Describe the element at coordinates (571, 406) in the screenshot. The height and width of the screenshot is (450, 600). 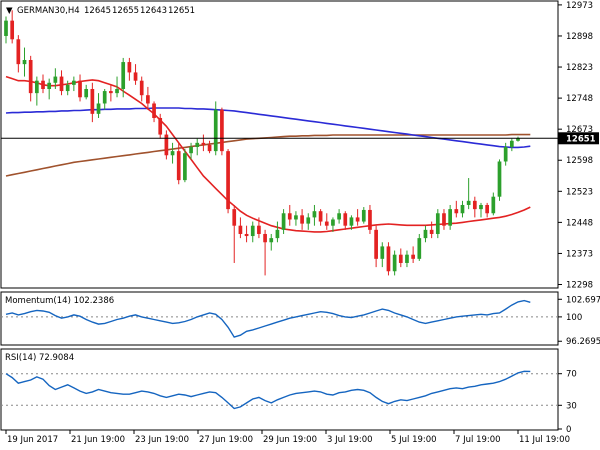
I see `rsi-tick-label: 30` at that location.